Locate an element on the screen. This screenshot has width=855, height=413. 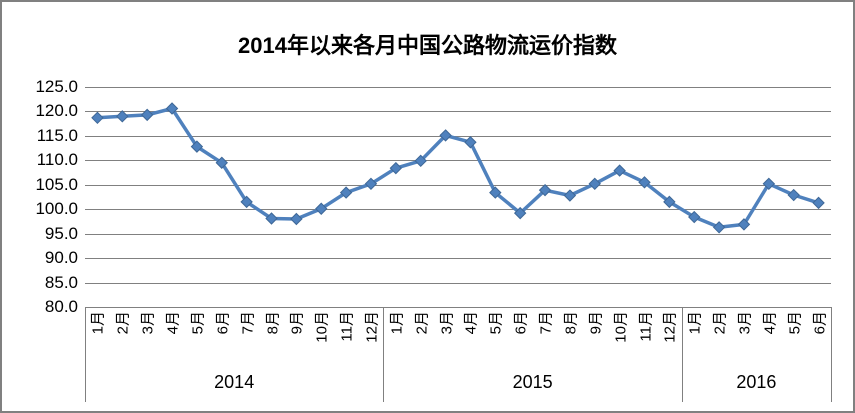
y-axis-tick-label: 90.0 is located at coordinates (61, 258).